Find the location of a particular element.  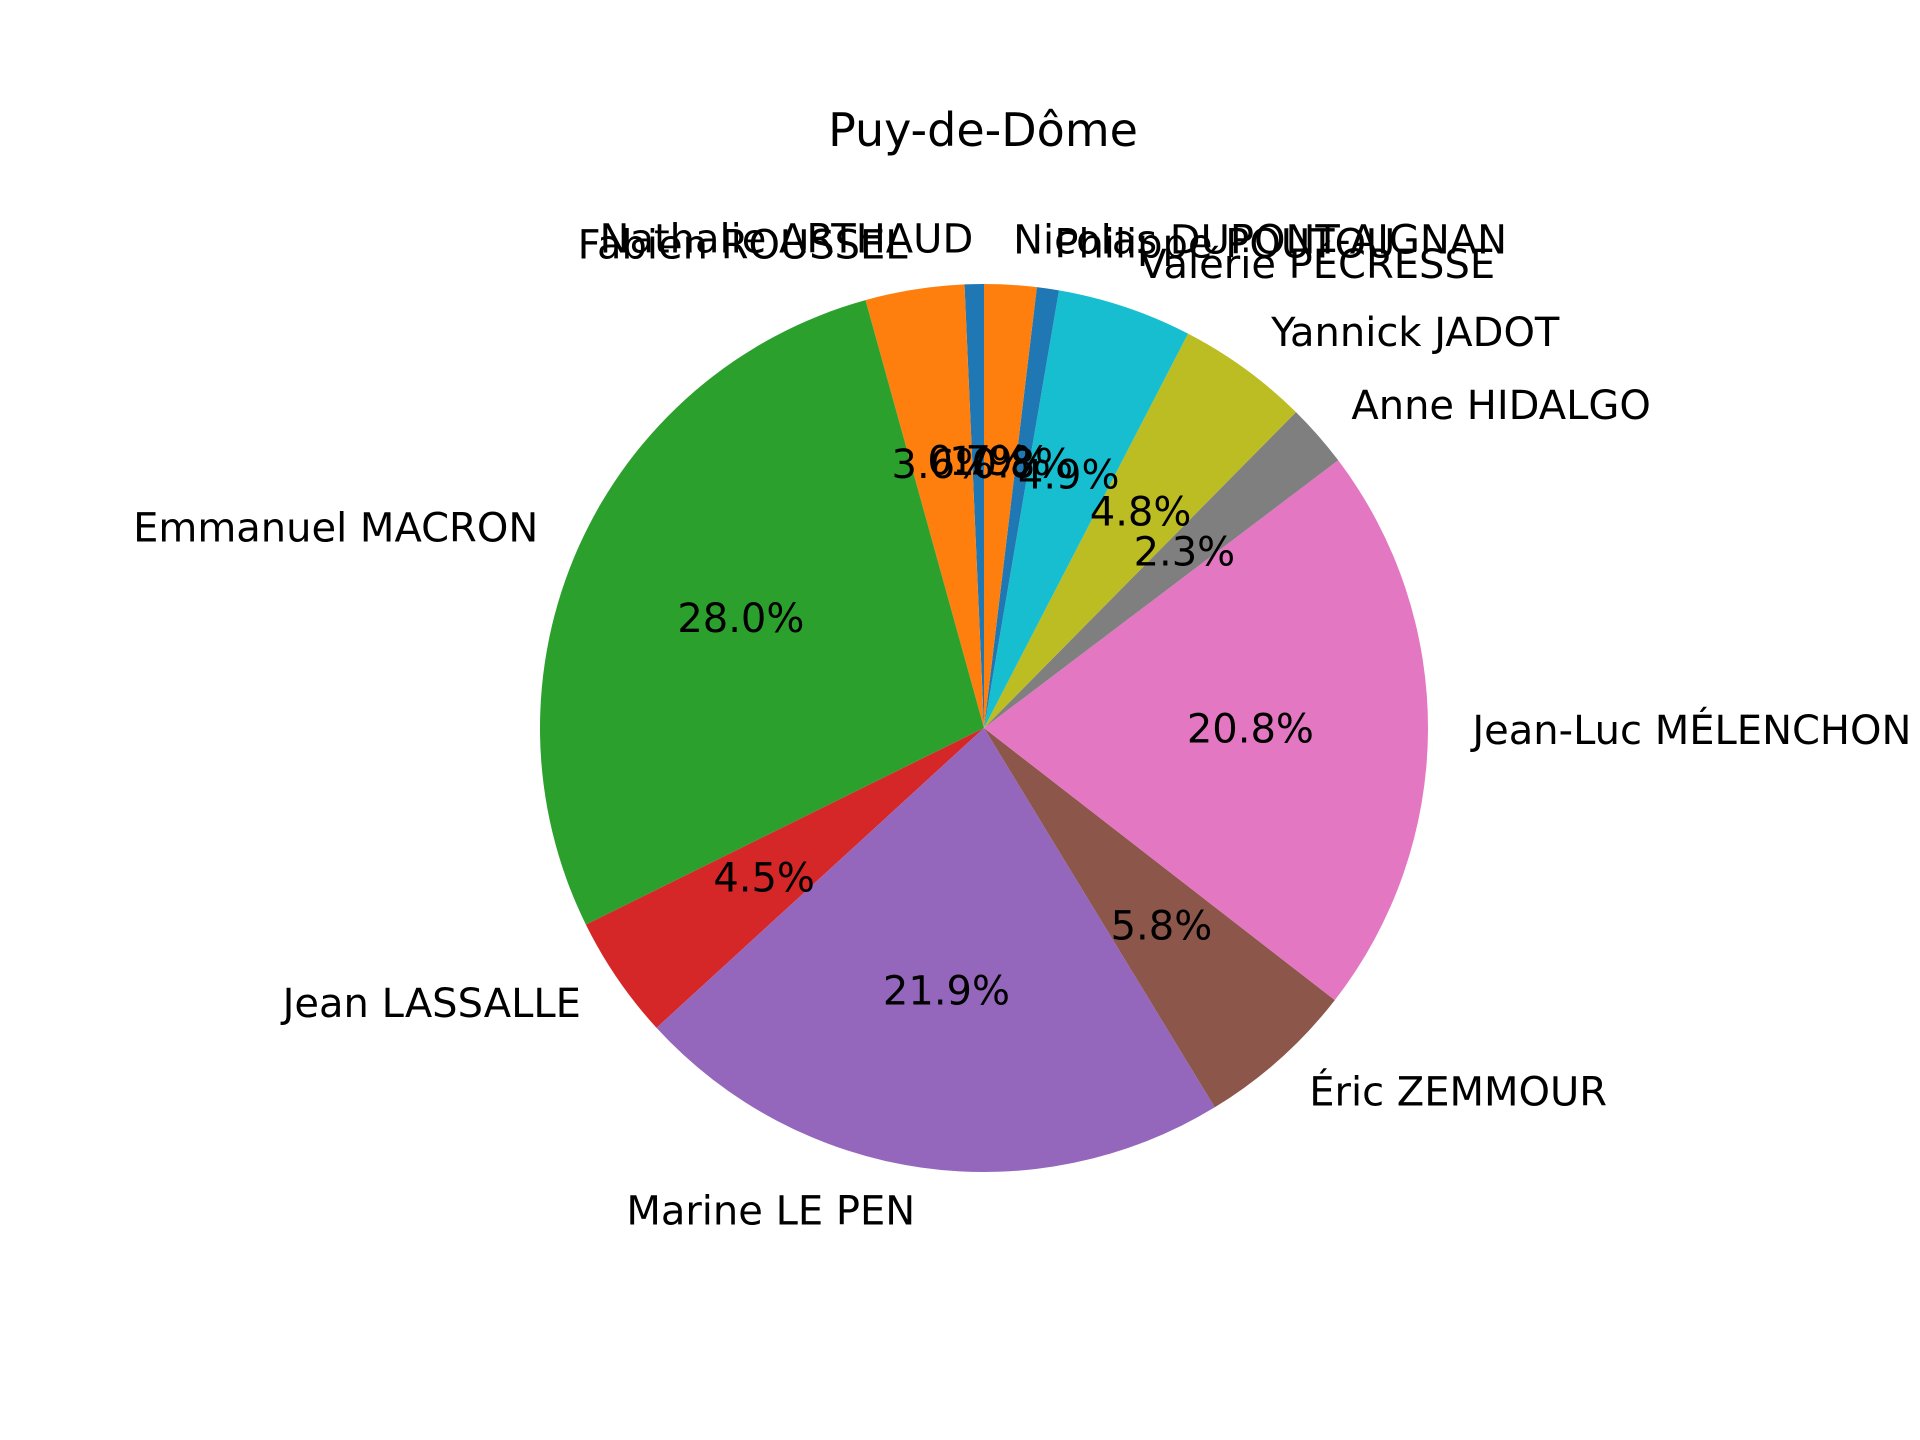

percent-label-nathalie-arthaud: 0.7% is located at coordinates (978, 462).